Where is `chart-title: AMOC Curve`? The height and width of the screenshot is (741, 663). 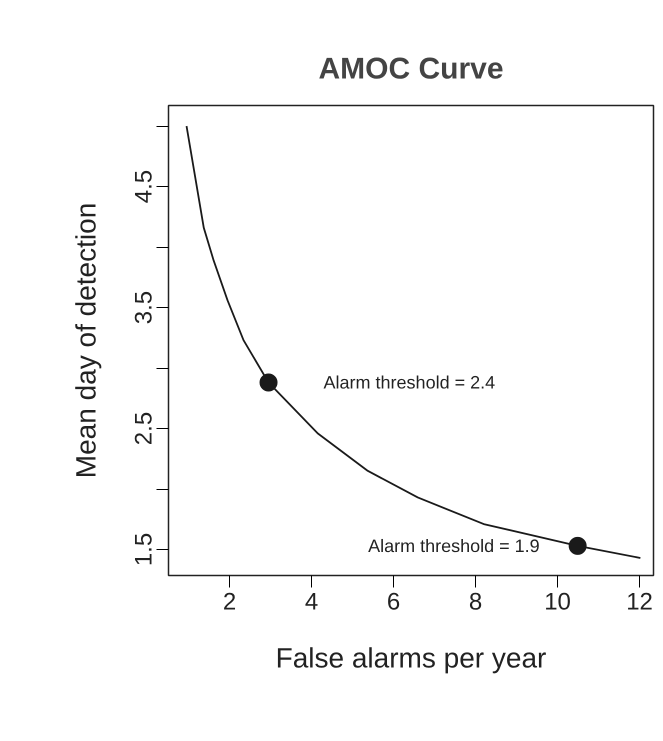 chart-title: AMOC Curve is located at coordinates (411, 69).